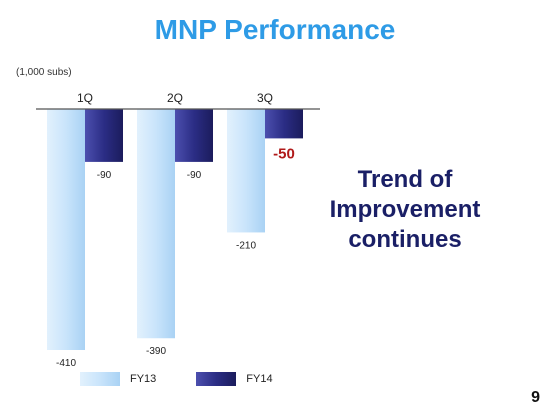 Image resolution: width=550 pixels, height=413 pixels. What do you see at coordinates (100, 379) in the screenshot?
I see `legend-swatch-fy13` at bounding box center [100, 379].